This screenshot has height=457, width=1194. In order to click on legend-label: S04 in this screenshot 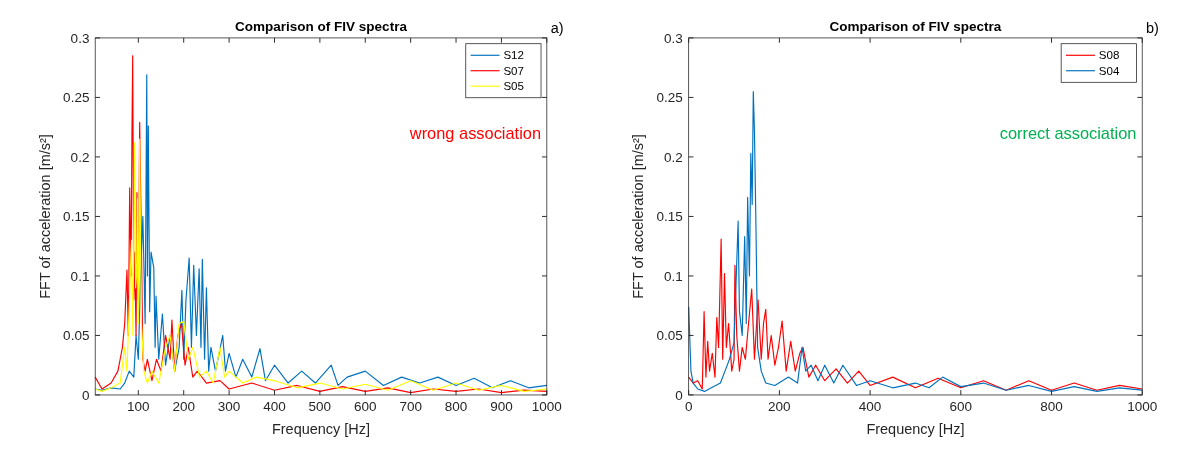, I will do `click(1109, 70)`.